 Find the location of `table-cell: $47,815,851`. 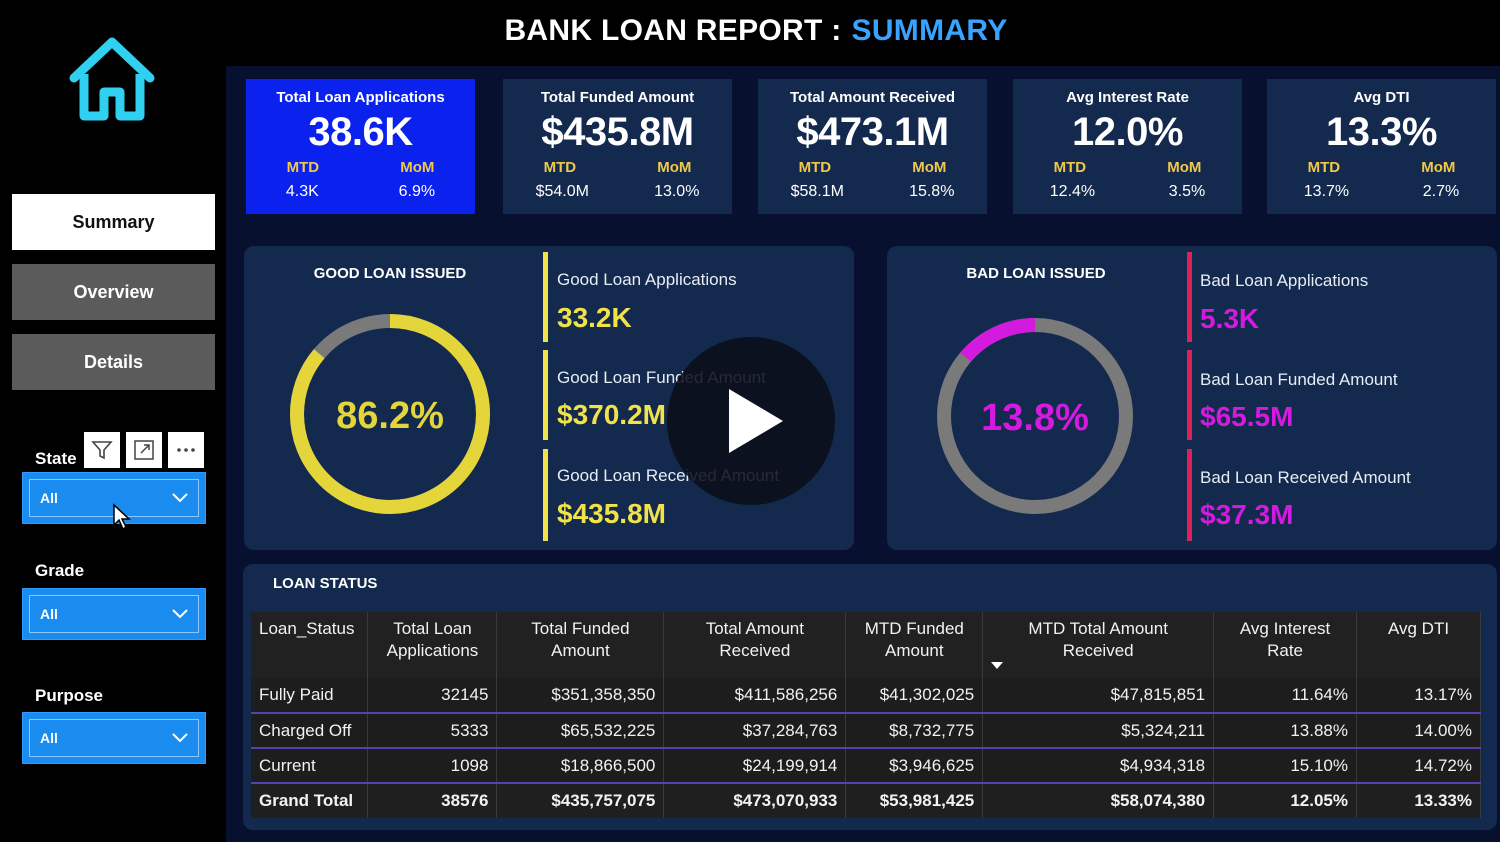

table-cell: $47,815,851 is located at coordinates (1098, 695).